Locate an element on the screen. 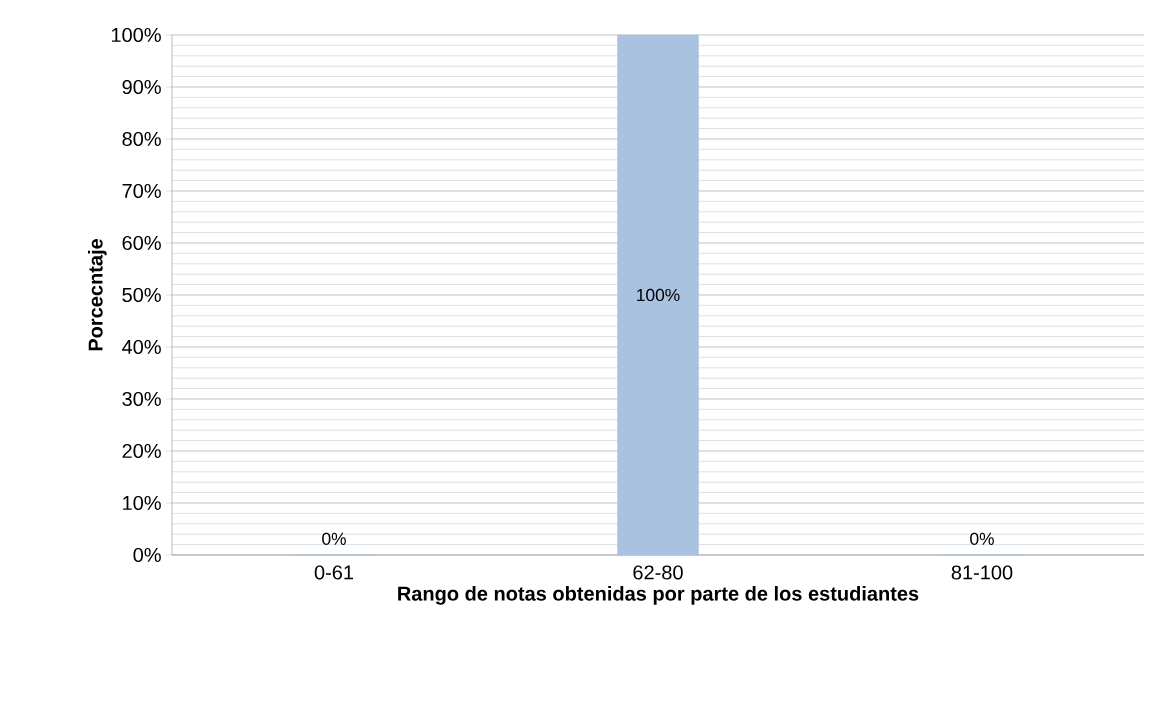 The image size is (1172, 702). y-tick-label: 80% is located at coordinates (141, 139).